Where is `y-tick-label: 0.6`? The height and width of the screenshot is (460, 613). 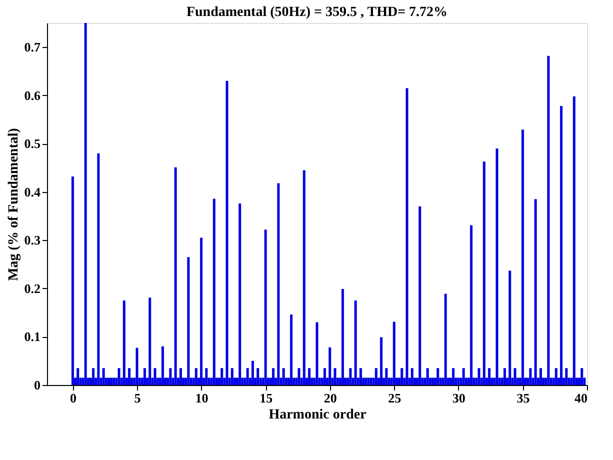 y-tick-label: 0.6 is located at coordinates (32, 95).